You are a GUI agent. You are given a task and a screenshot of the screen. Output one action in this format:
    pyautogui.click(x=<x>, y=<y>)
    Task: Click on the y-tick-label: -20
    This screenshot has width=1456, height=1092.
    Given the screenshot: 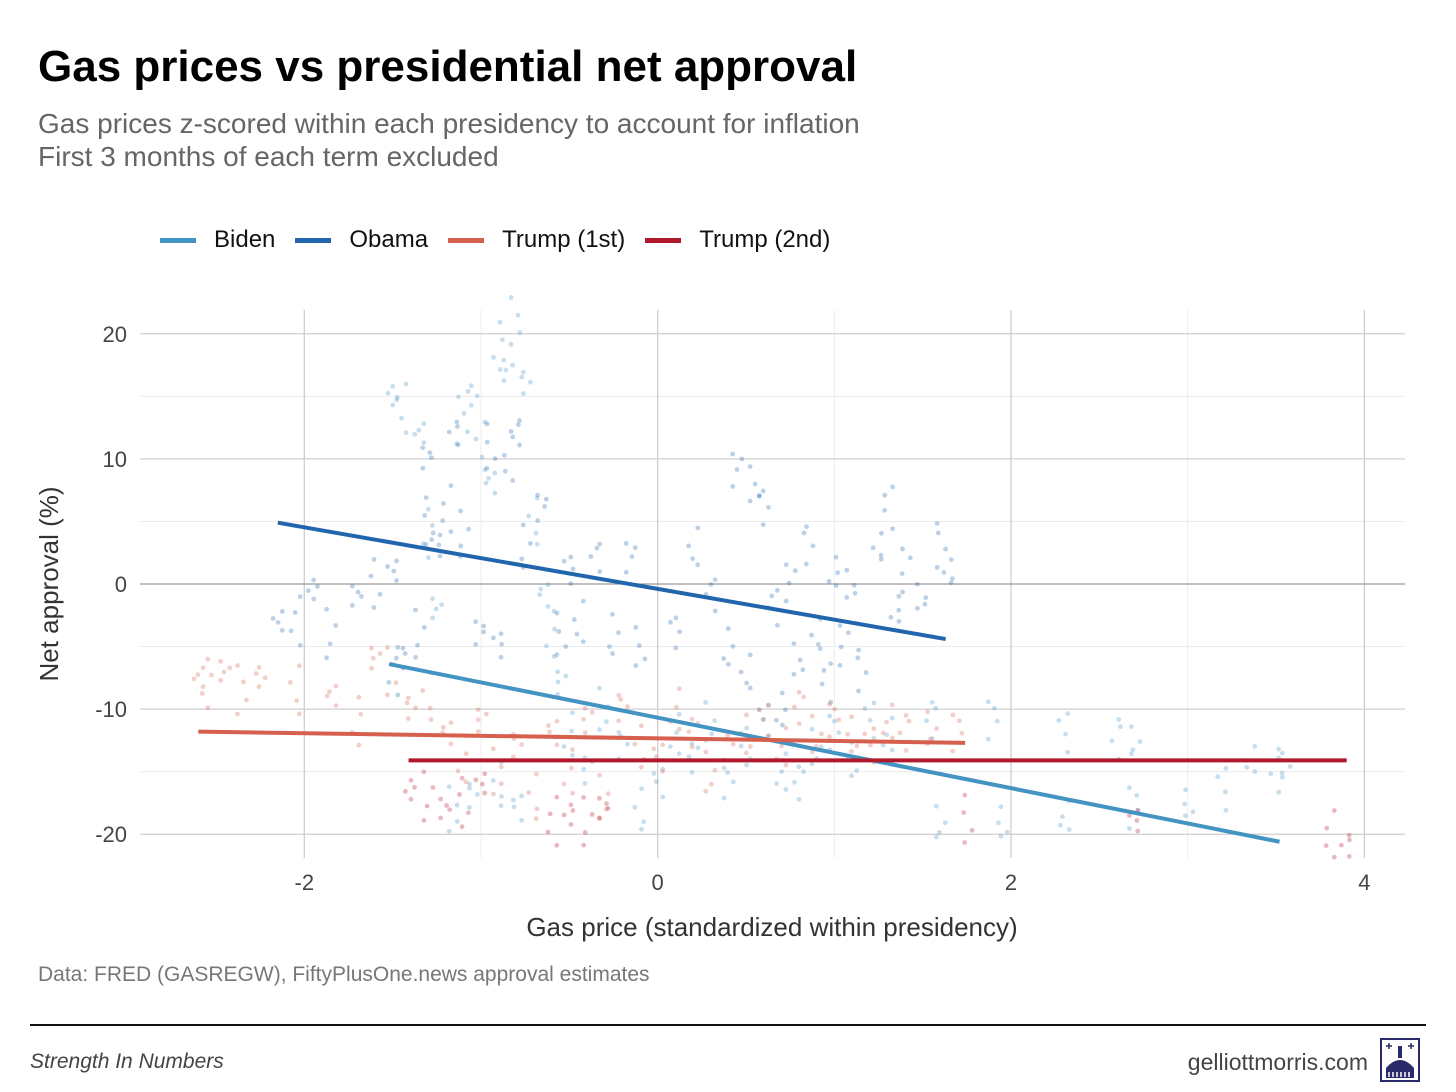 What is the action you would take?
    pyautogui.click(x=111, y=834)
    